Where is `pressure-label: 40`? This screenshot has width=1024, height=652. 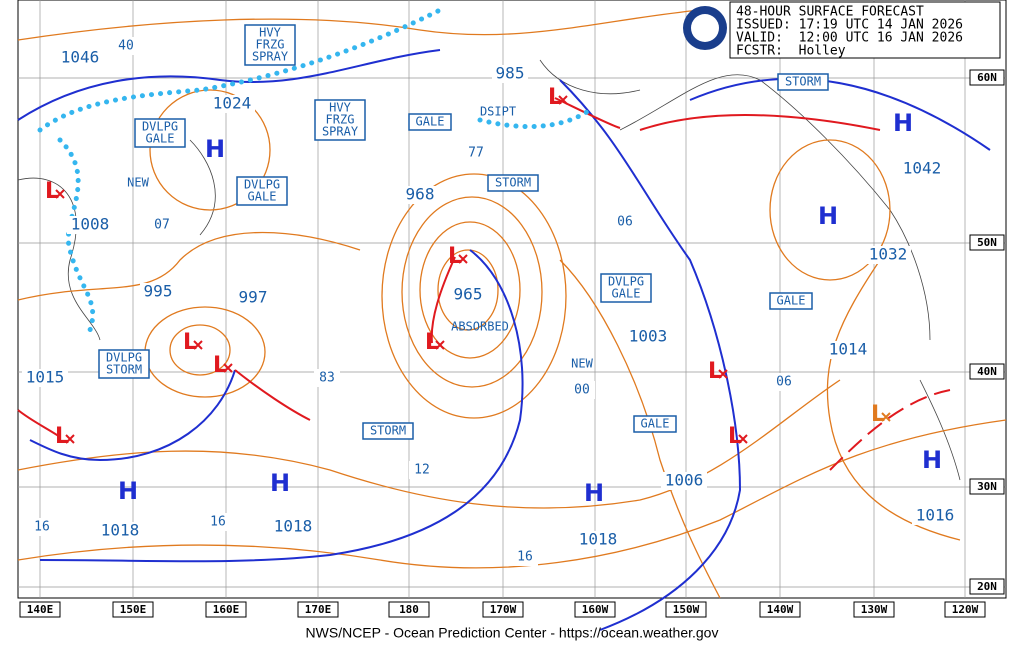 pressure-label: 40 is located at coordinates (126, 46).